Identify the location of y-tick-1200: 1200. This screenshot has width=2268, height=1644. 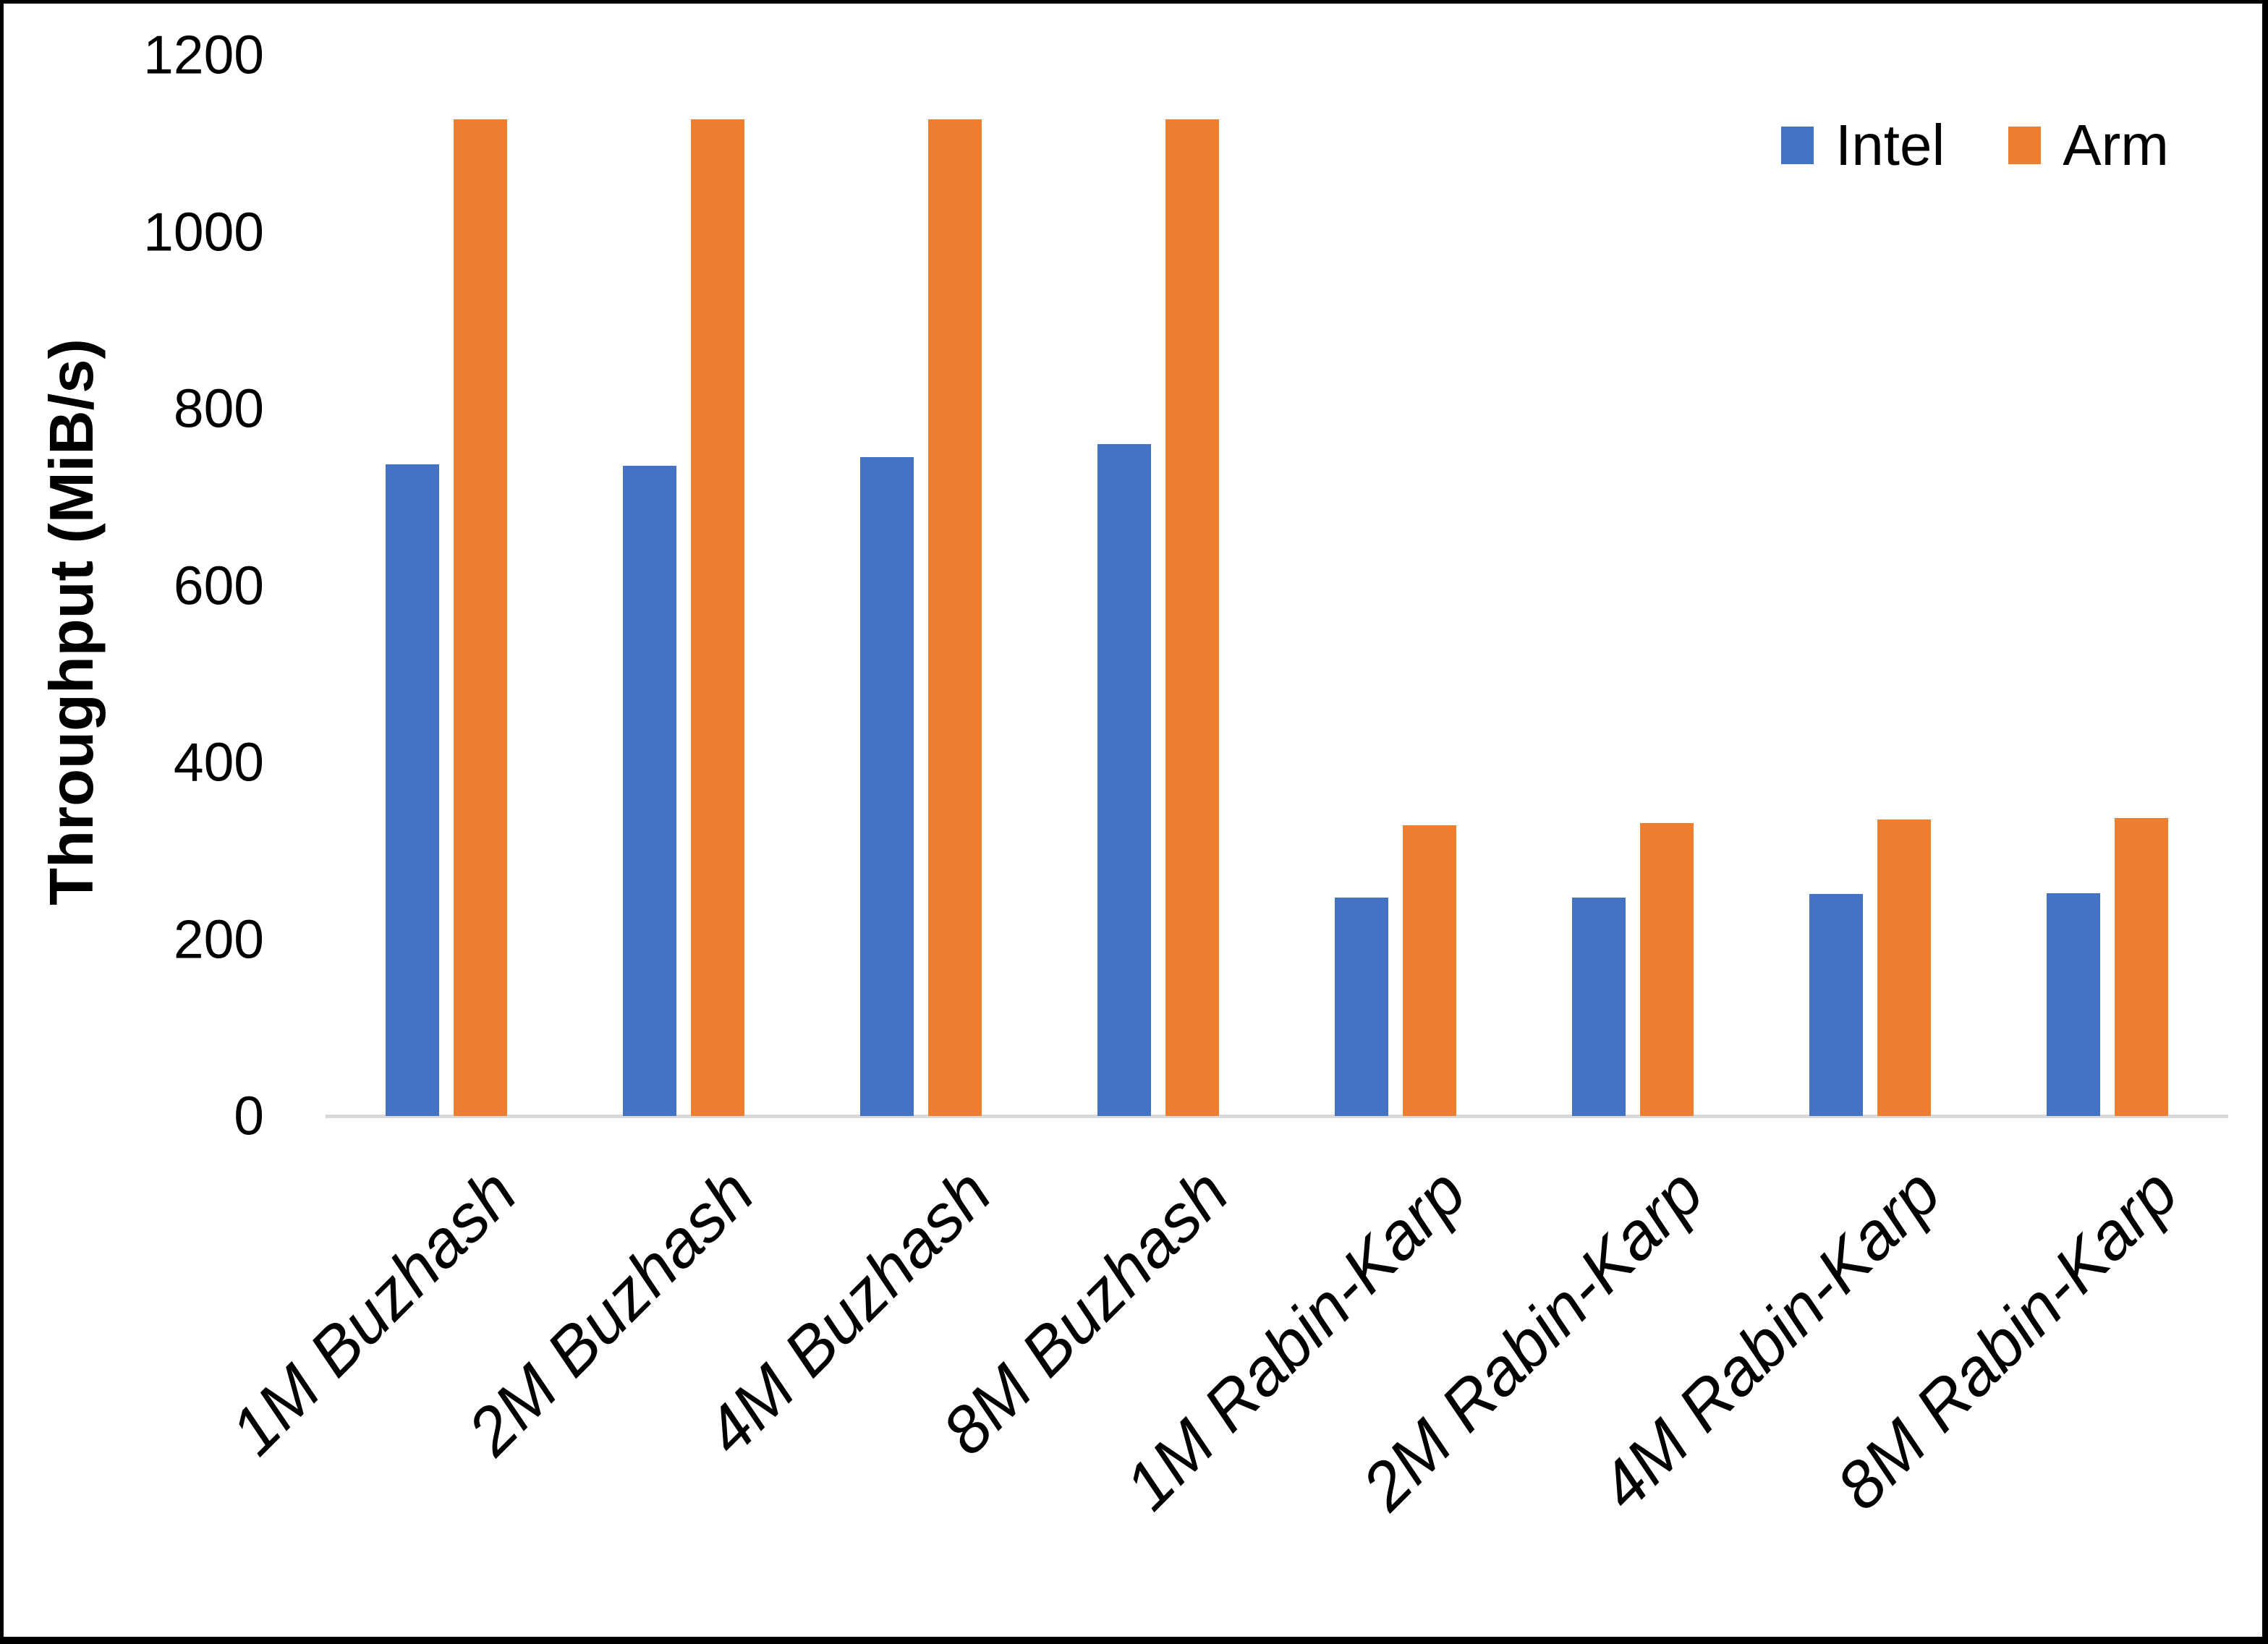
(203, 54).